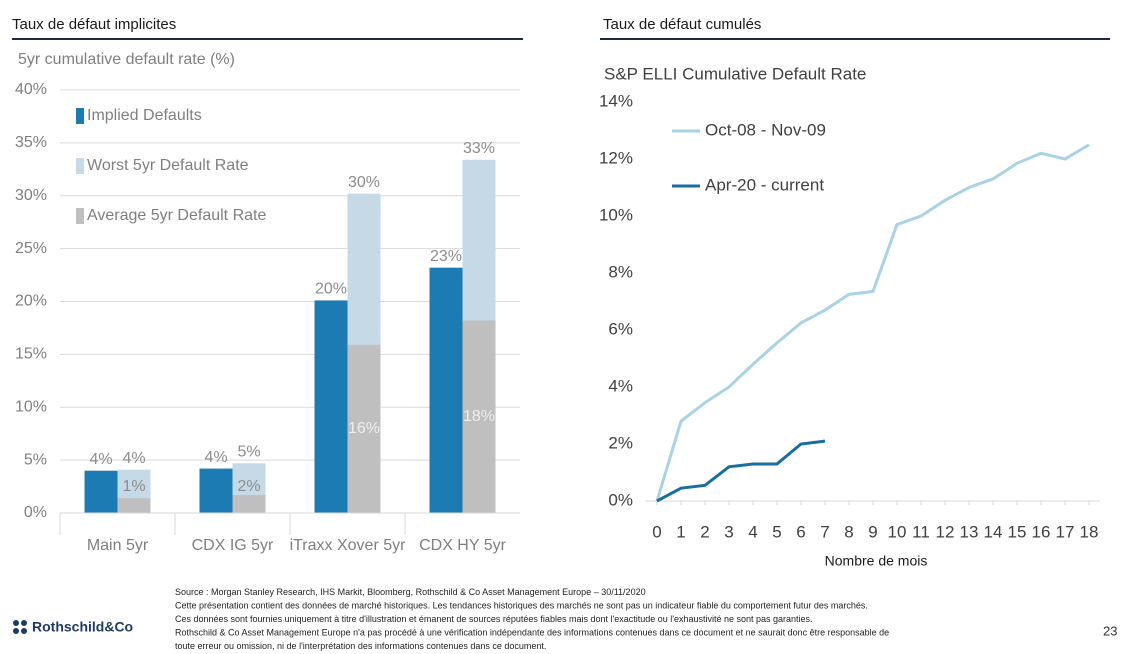  Describe the element at coordinates (133, 486) in the screenshot. I see `data-label: 1%` at that location.